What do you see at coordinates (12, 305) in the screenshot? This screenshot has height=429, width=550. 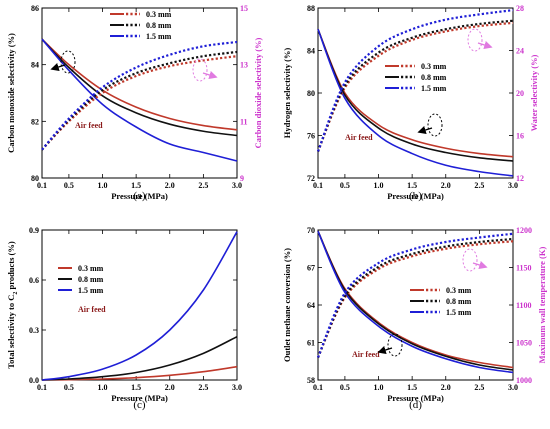 I see `panel-c-y-axis-title: Total selectivity to C2 products (%)` at bounding box center [12, 305].